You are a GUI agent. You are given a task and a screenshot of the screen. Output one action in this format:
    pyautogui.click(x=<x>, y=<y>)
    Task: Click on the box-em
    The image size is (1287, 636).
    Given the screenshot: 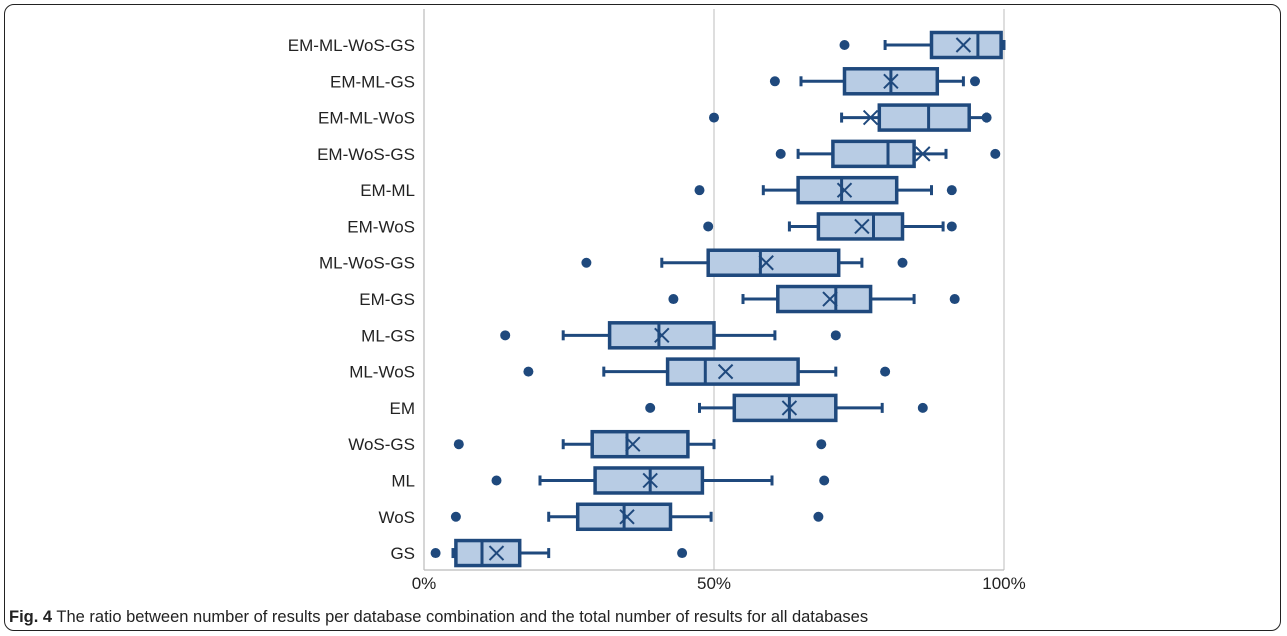 What is the action you would take?
    pyautogui.click(x=786, y=408)
    